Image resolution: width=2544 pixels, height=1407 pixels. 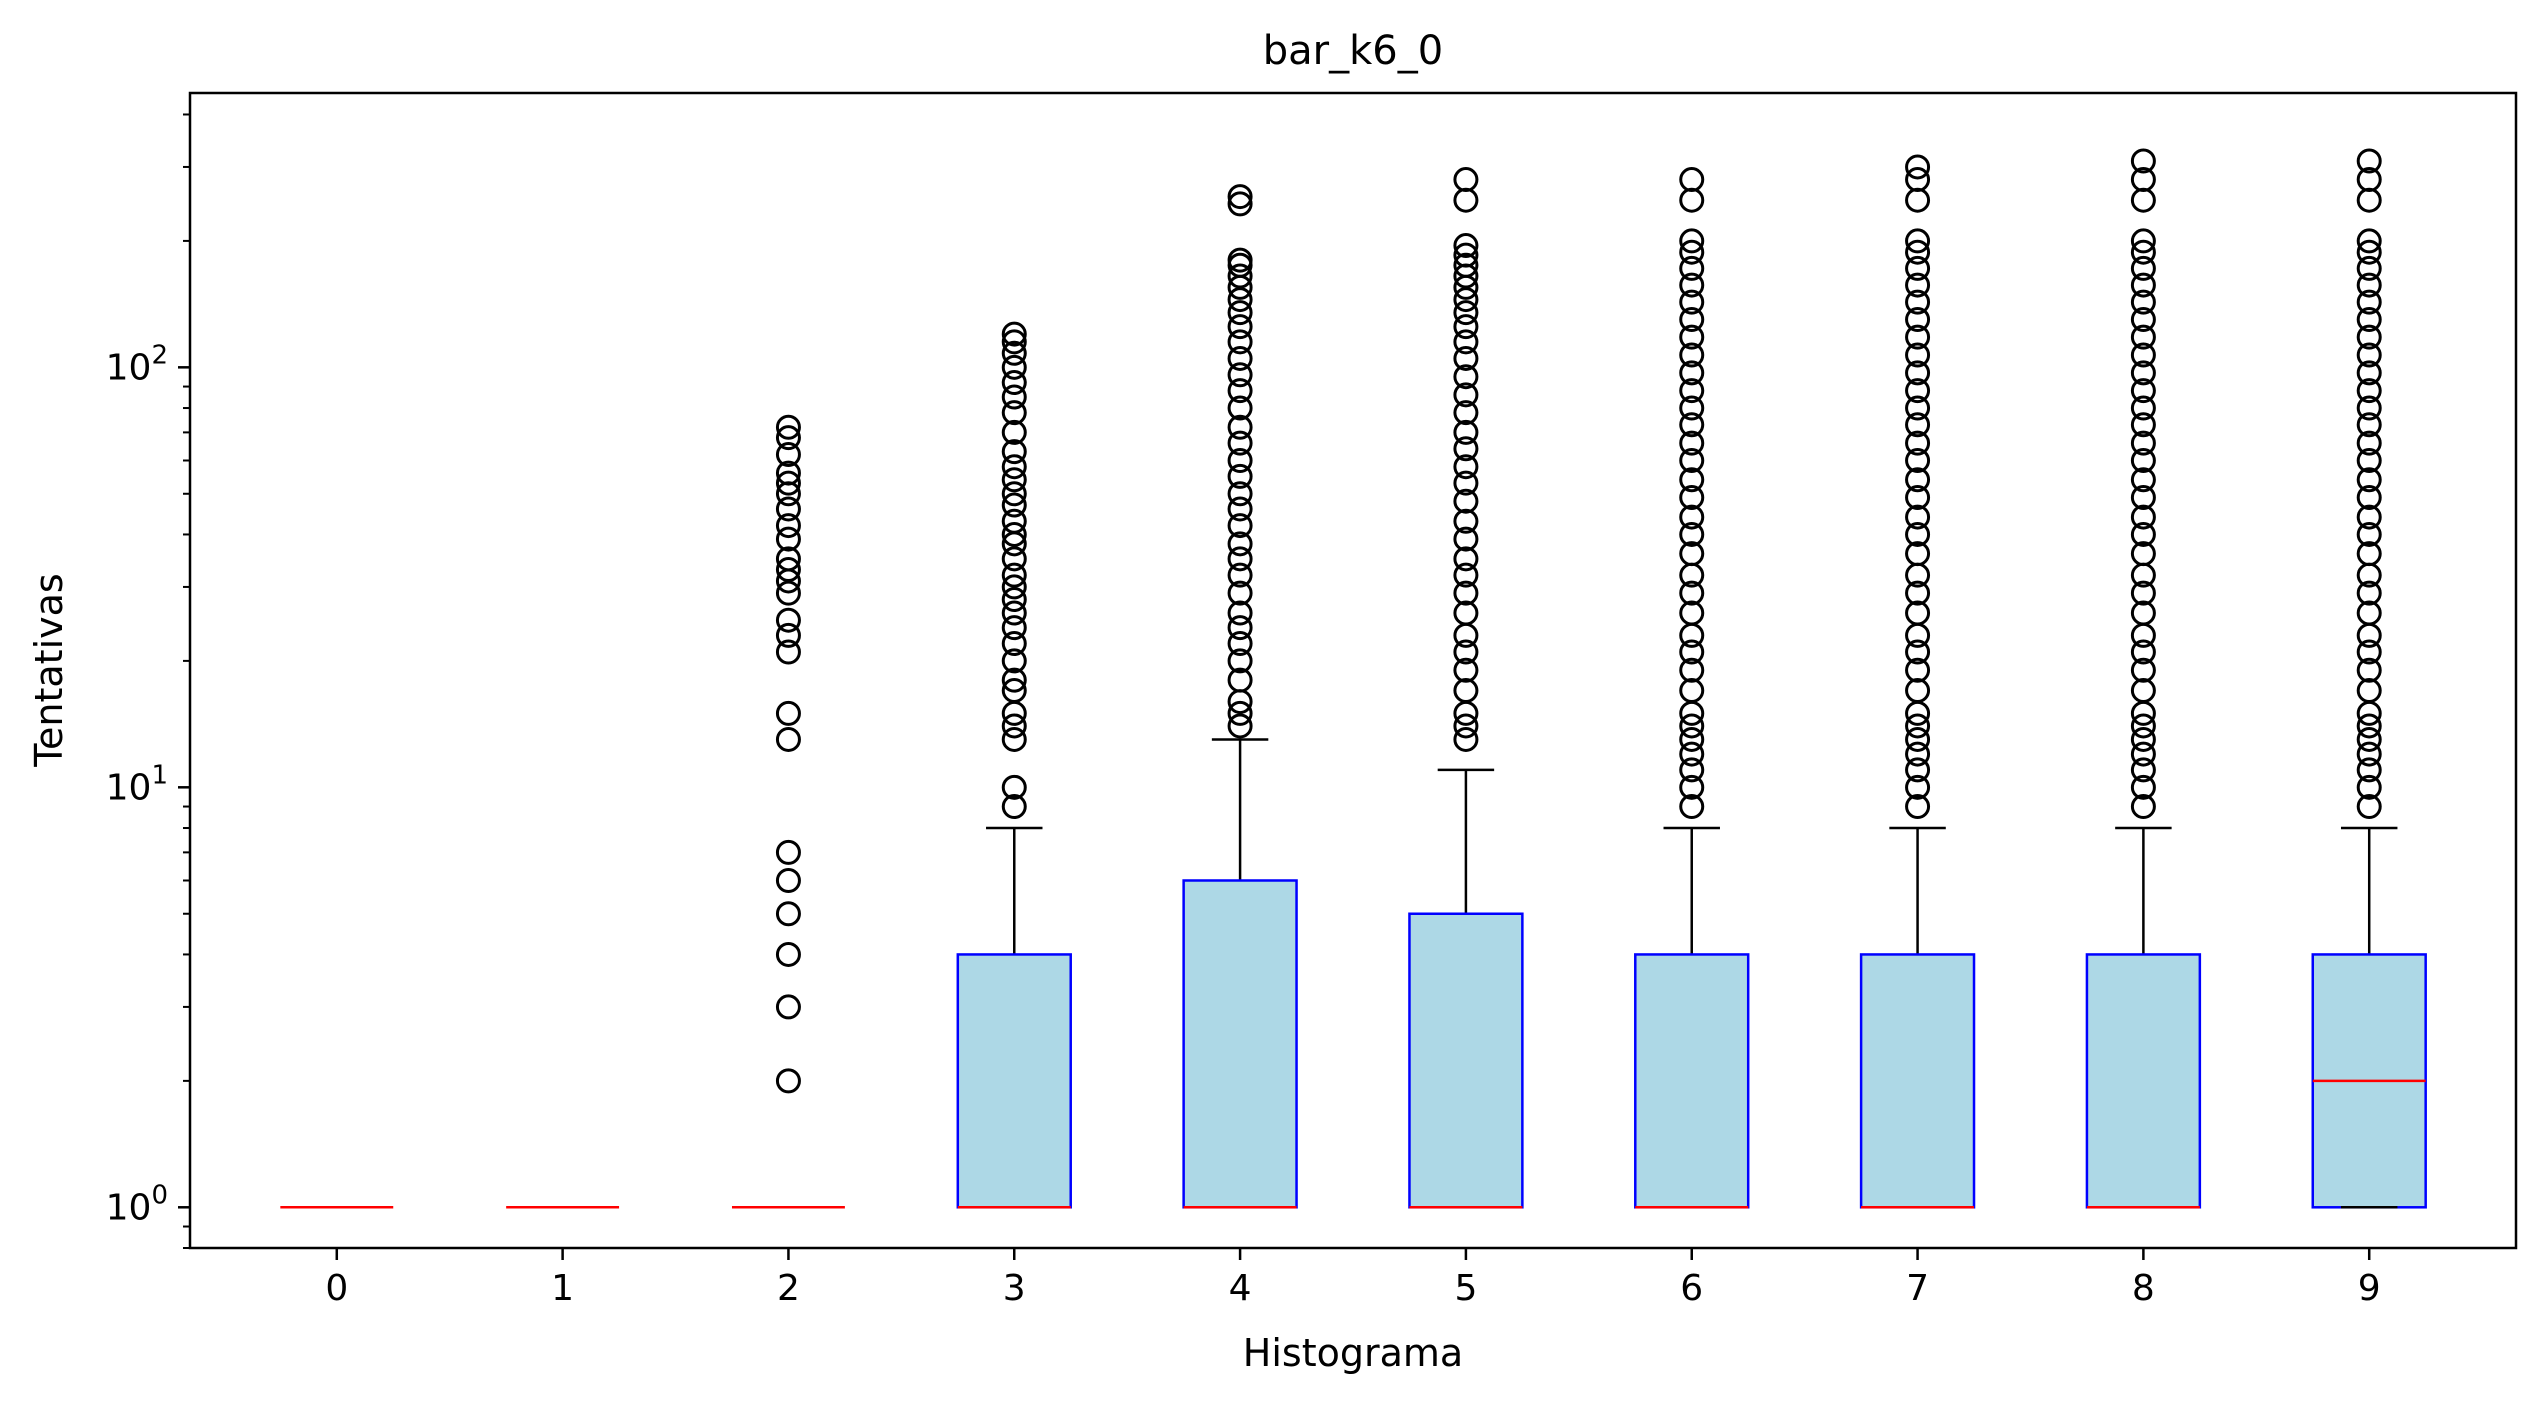 What do you see at coordinates (1691, 1288) in the screenshot?
I see `x-tick-label: 6` at bounding box center [1691, 1288].